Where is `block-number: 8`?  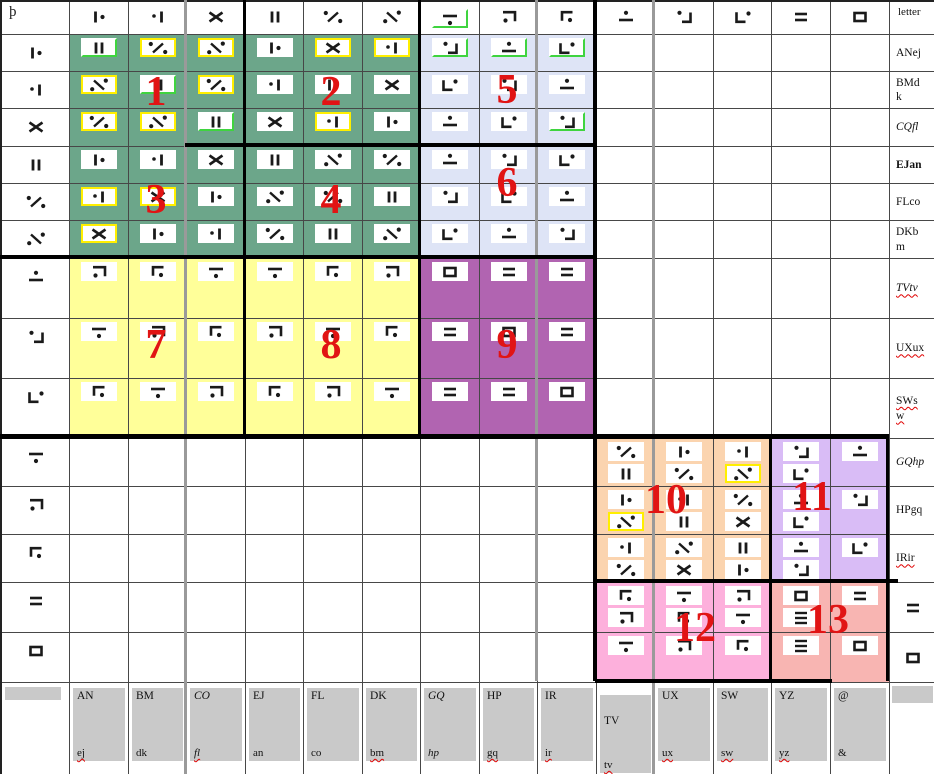
block-number: 8 is located at coordinates (331, 345).